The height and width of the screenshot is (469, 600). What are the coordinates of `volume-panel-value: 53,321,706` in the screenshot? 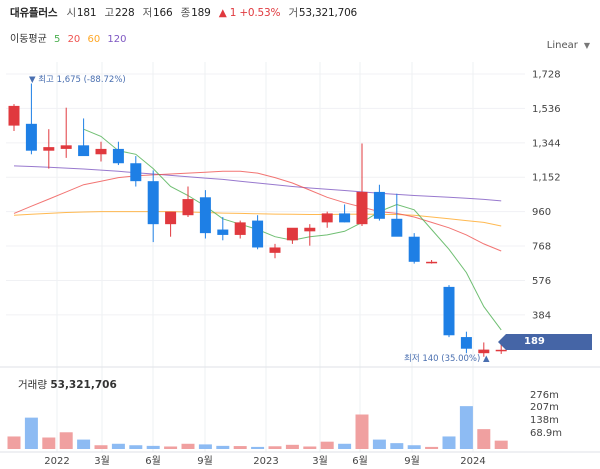 It's located at (83, 385).